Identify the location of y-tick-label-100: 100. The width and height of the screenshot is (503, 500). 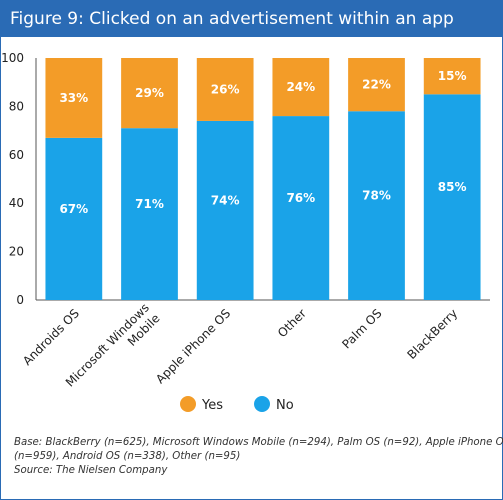
(12, 58).